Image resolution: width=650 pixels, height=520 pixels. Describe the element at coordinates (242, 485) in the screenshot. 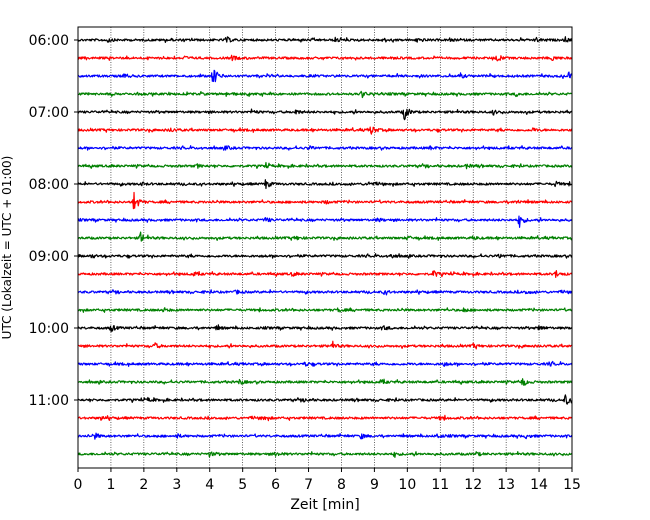

I see `x-tick-label: 5` at that location.